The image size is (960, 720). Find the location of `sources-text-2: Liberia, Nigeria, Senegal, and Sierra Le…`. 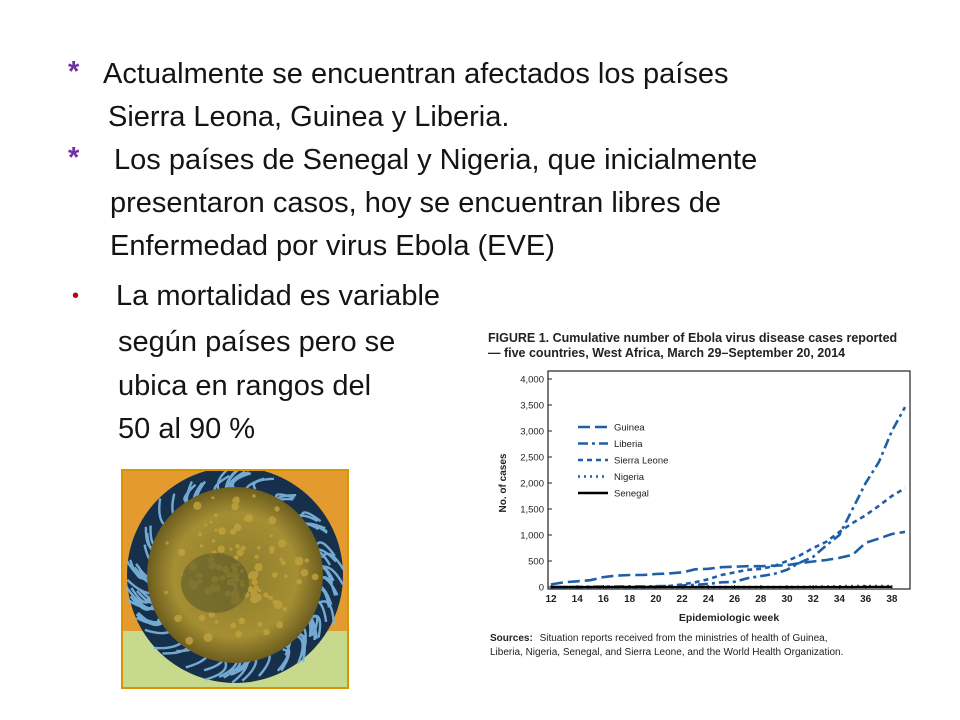

sources-text-2: Liberia, Nigeria, Senegal, and Sierra Le… is located at coordinates (666, 652).